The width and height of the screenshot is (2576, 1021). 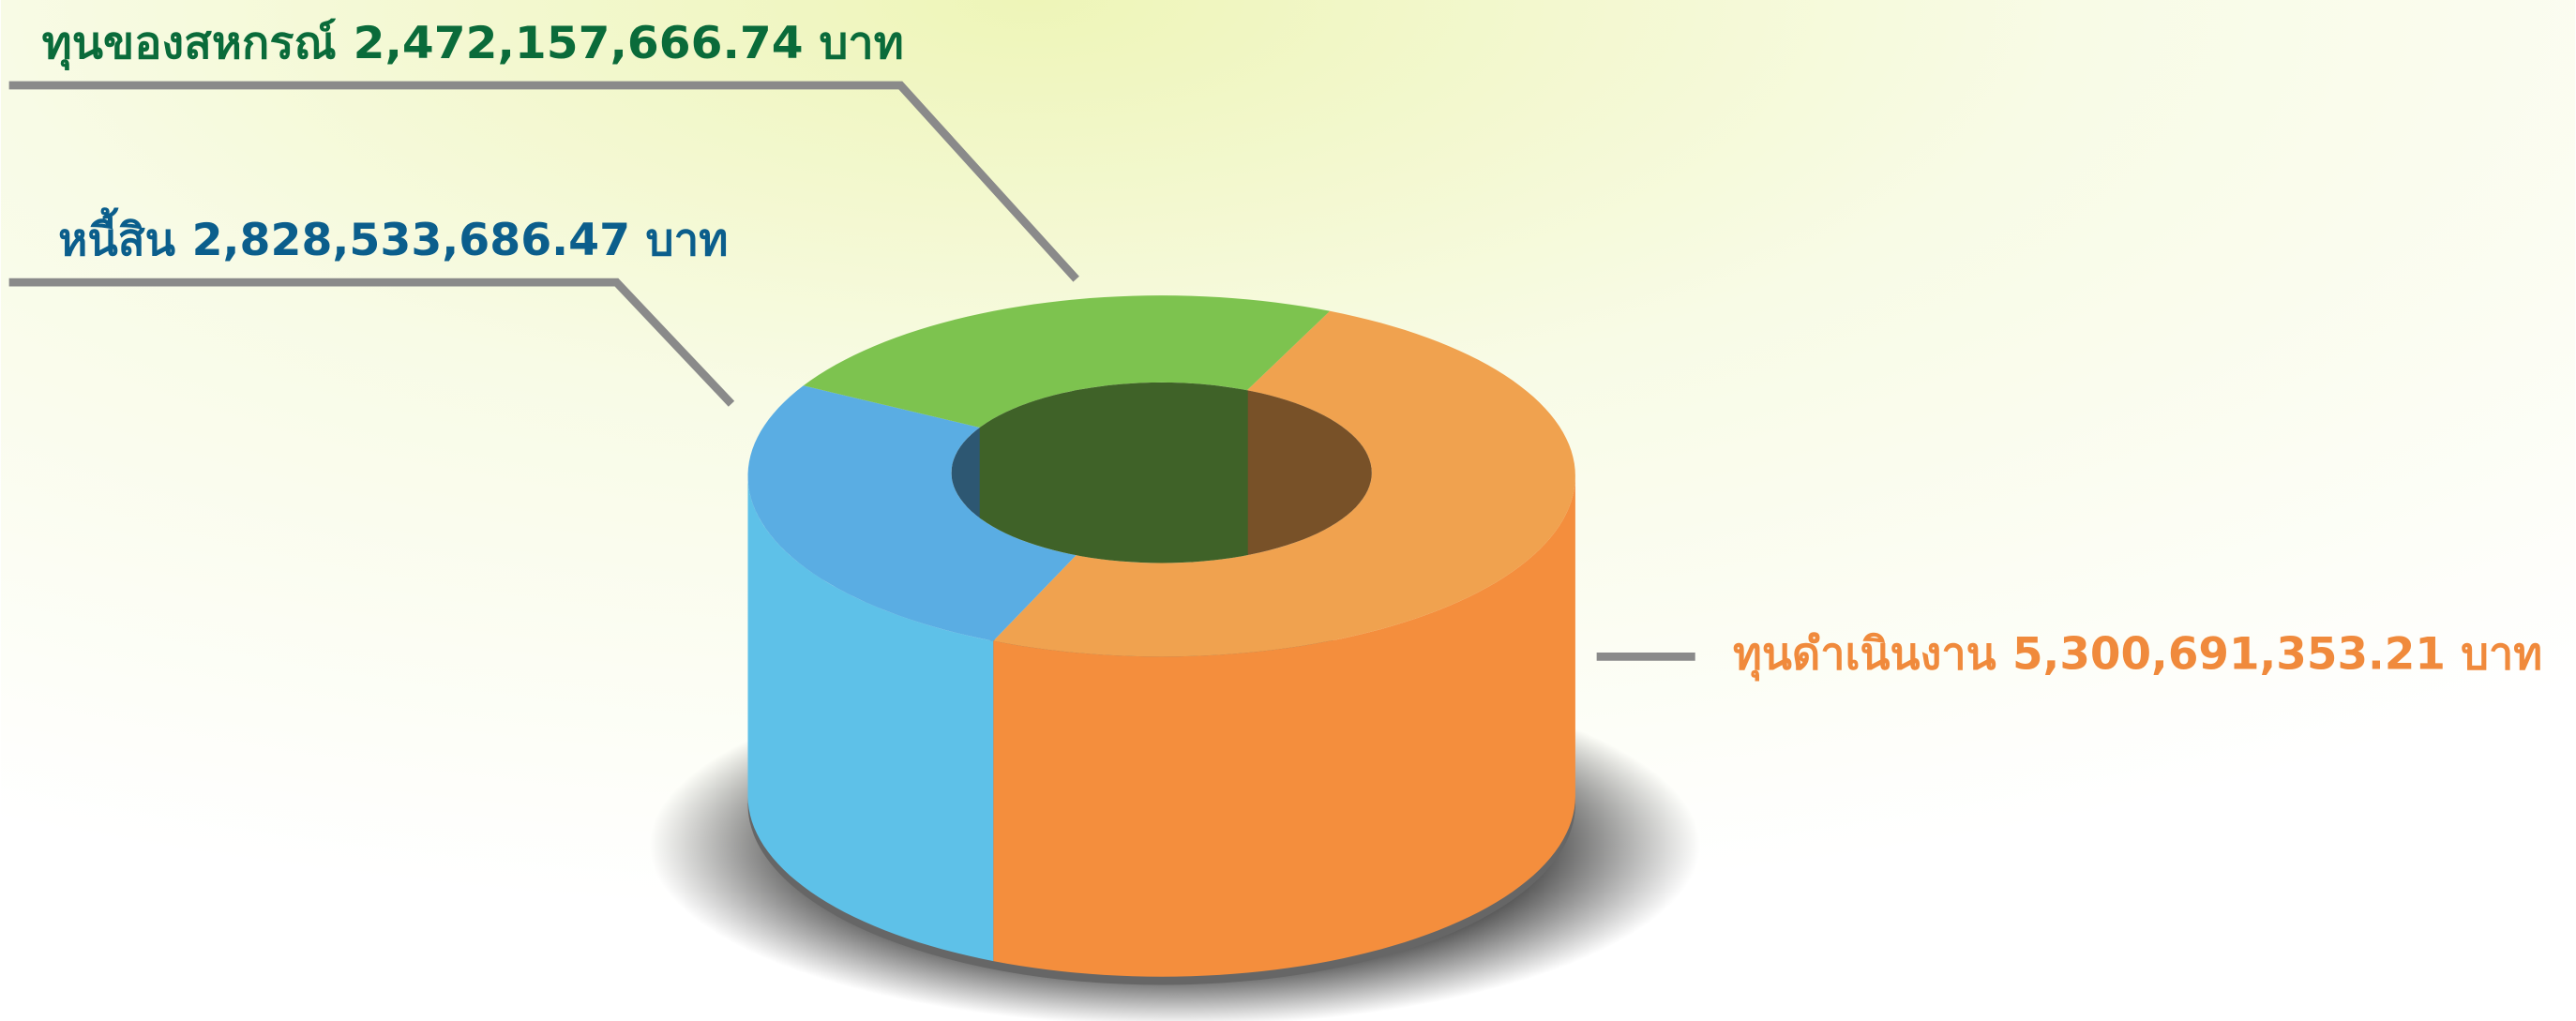 I want to click on inner-wall, so click(x=1113, y=473).